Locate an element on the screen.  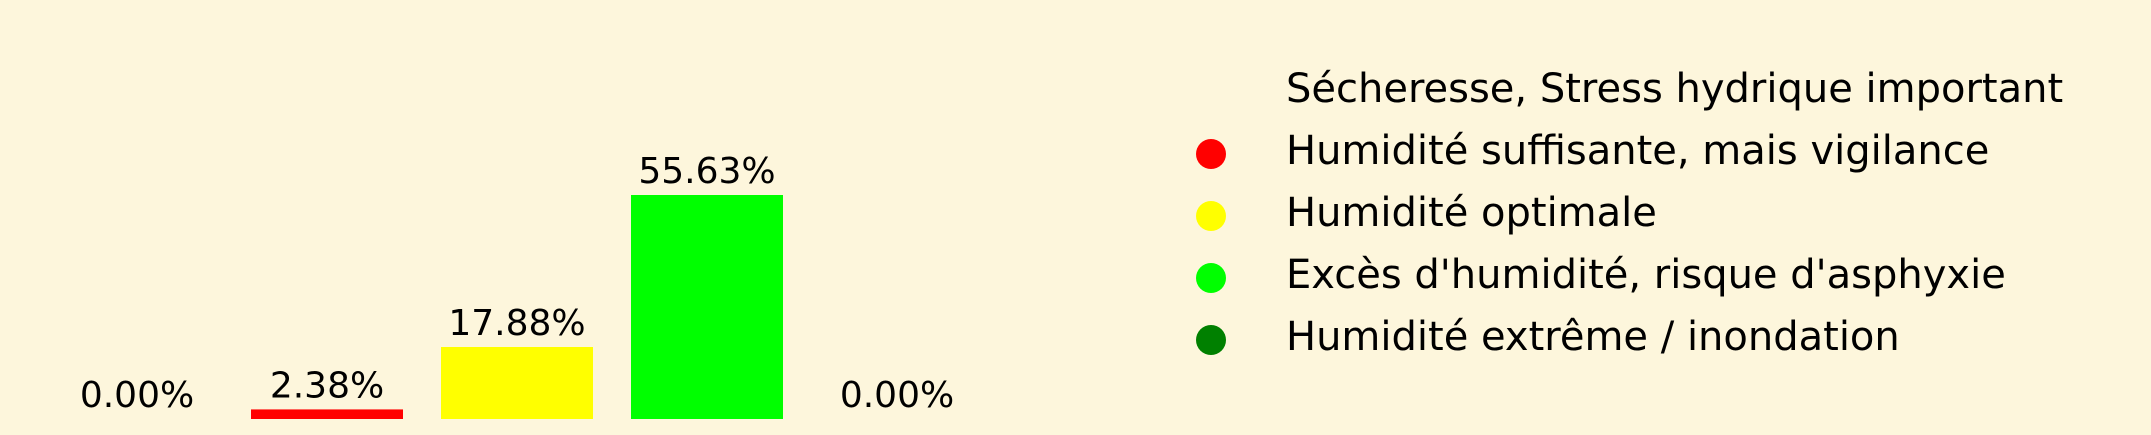
bar-value-label-4: 55.63% is located at coordinates (706, 171).